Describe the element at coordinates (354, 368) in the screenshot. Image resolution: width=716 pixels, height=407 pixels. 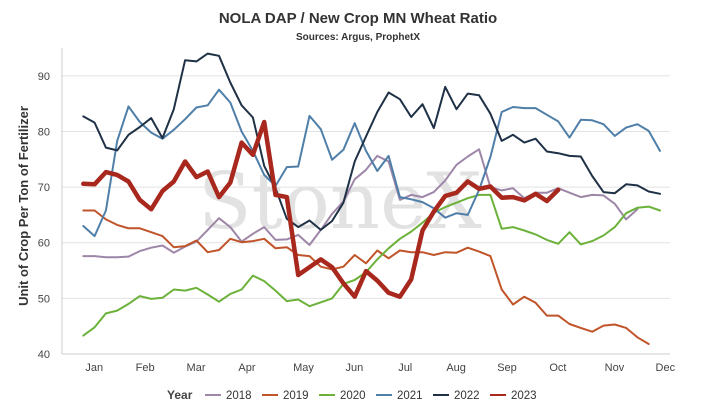
I see `x-tick-label: Jun` at that location.